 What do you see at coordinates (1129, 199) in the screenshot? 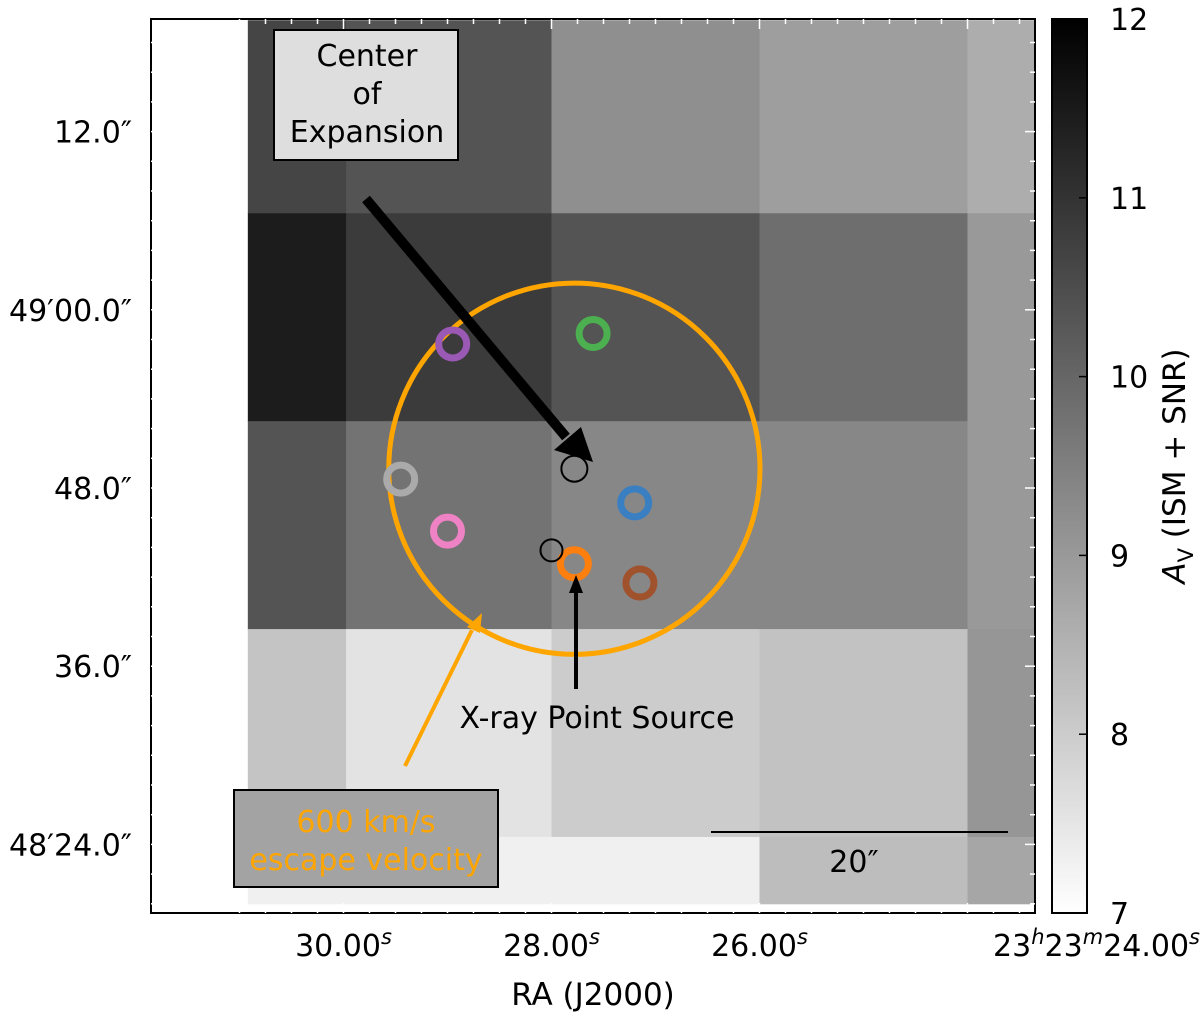
I see `colorbar-tick-label-5: 11` at bounding box center [1129, 199].